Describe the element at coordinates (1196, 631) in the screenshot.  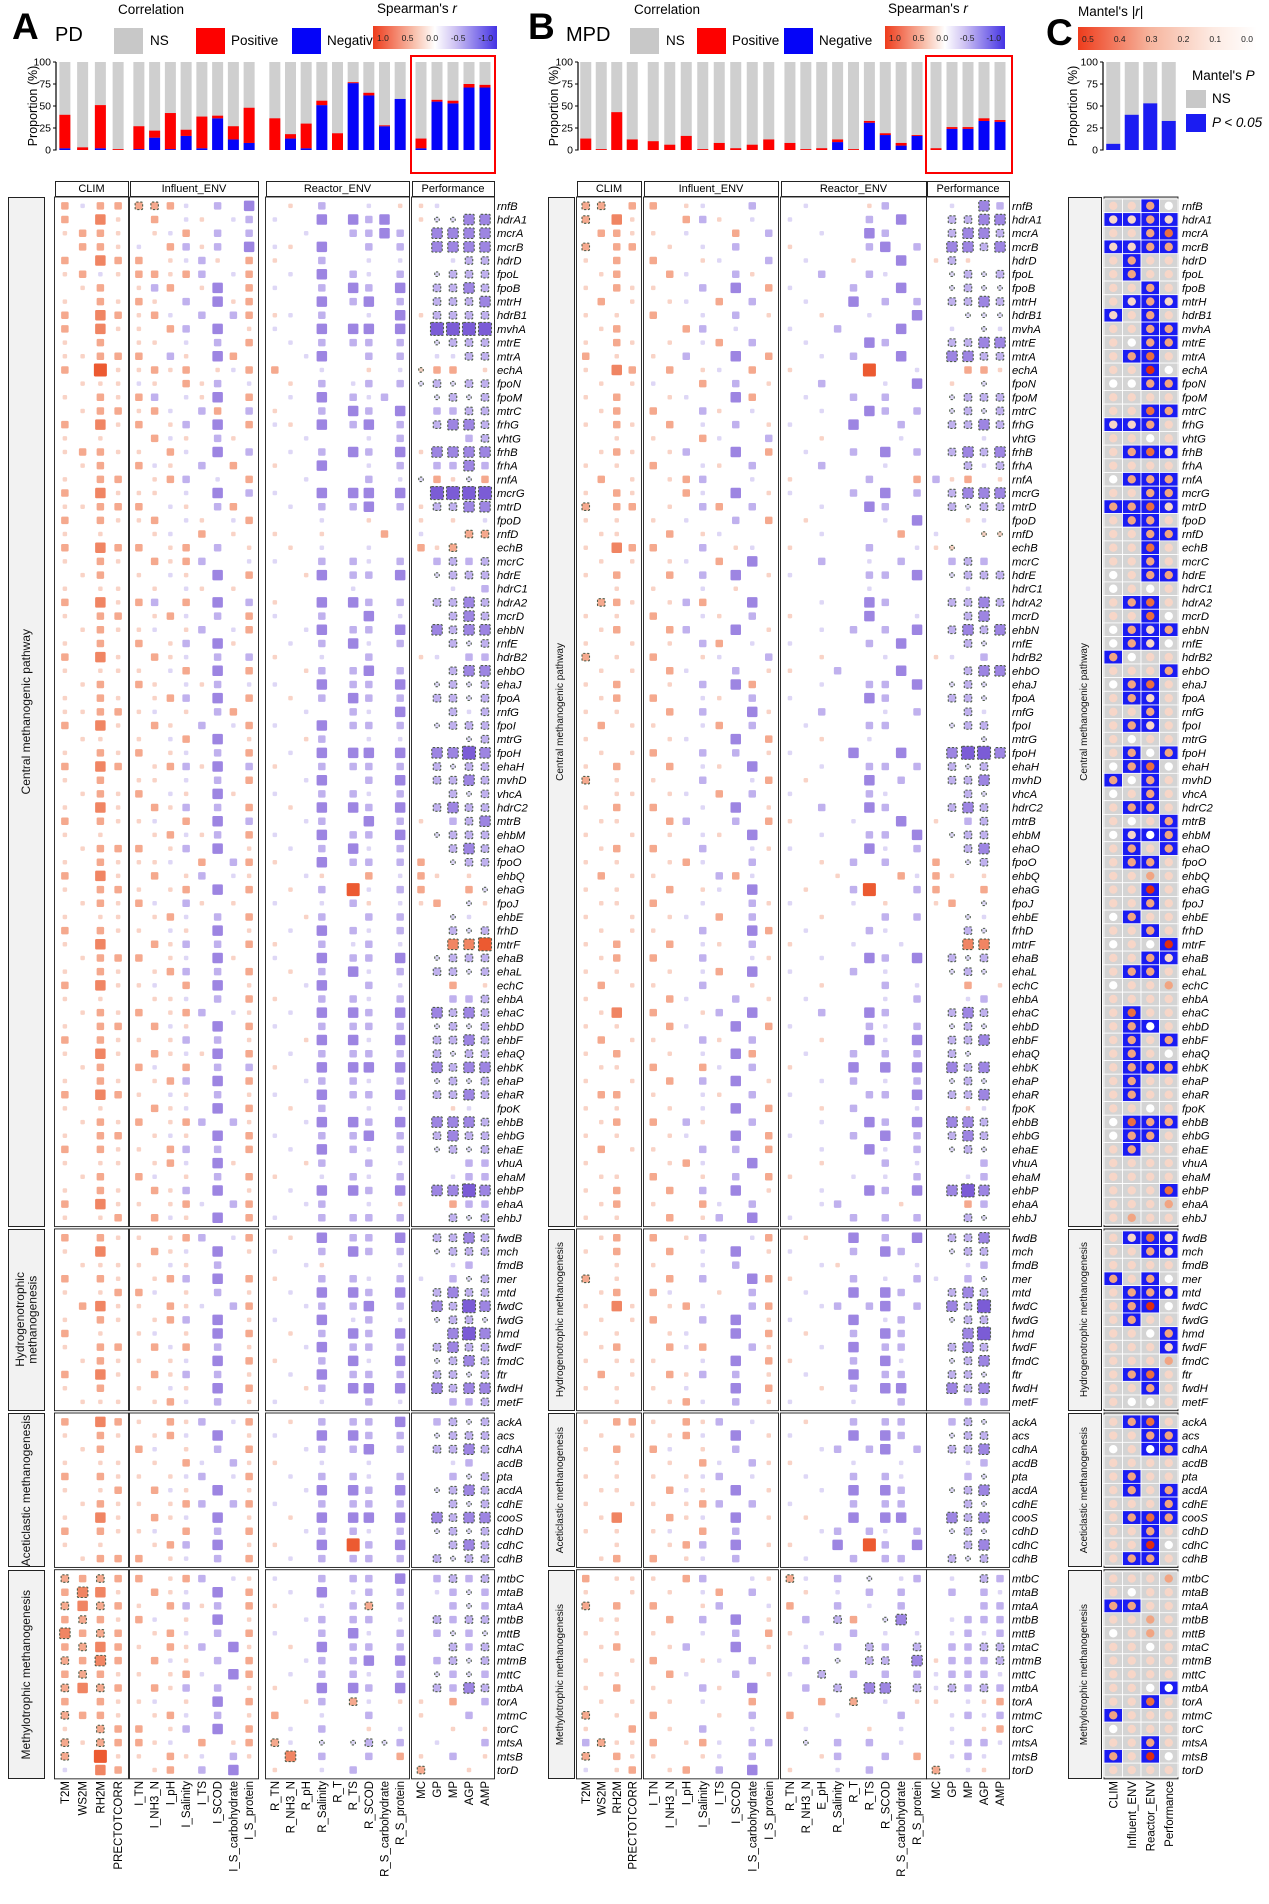
I see `gene-label: ehbN` at that location.